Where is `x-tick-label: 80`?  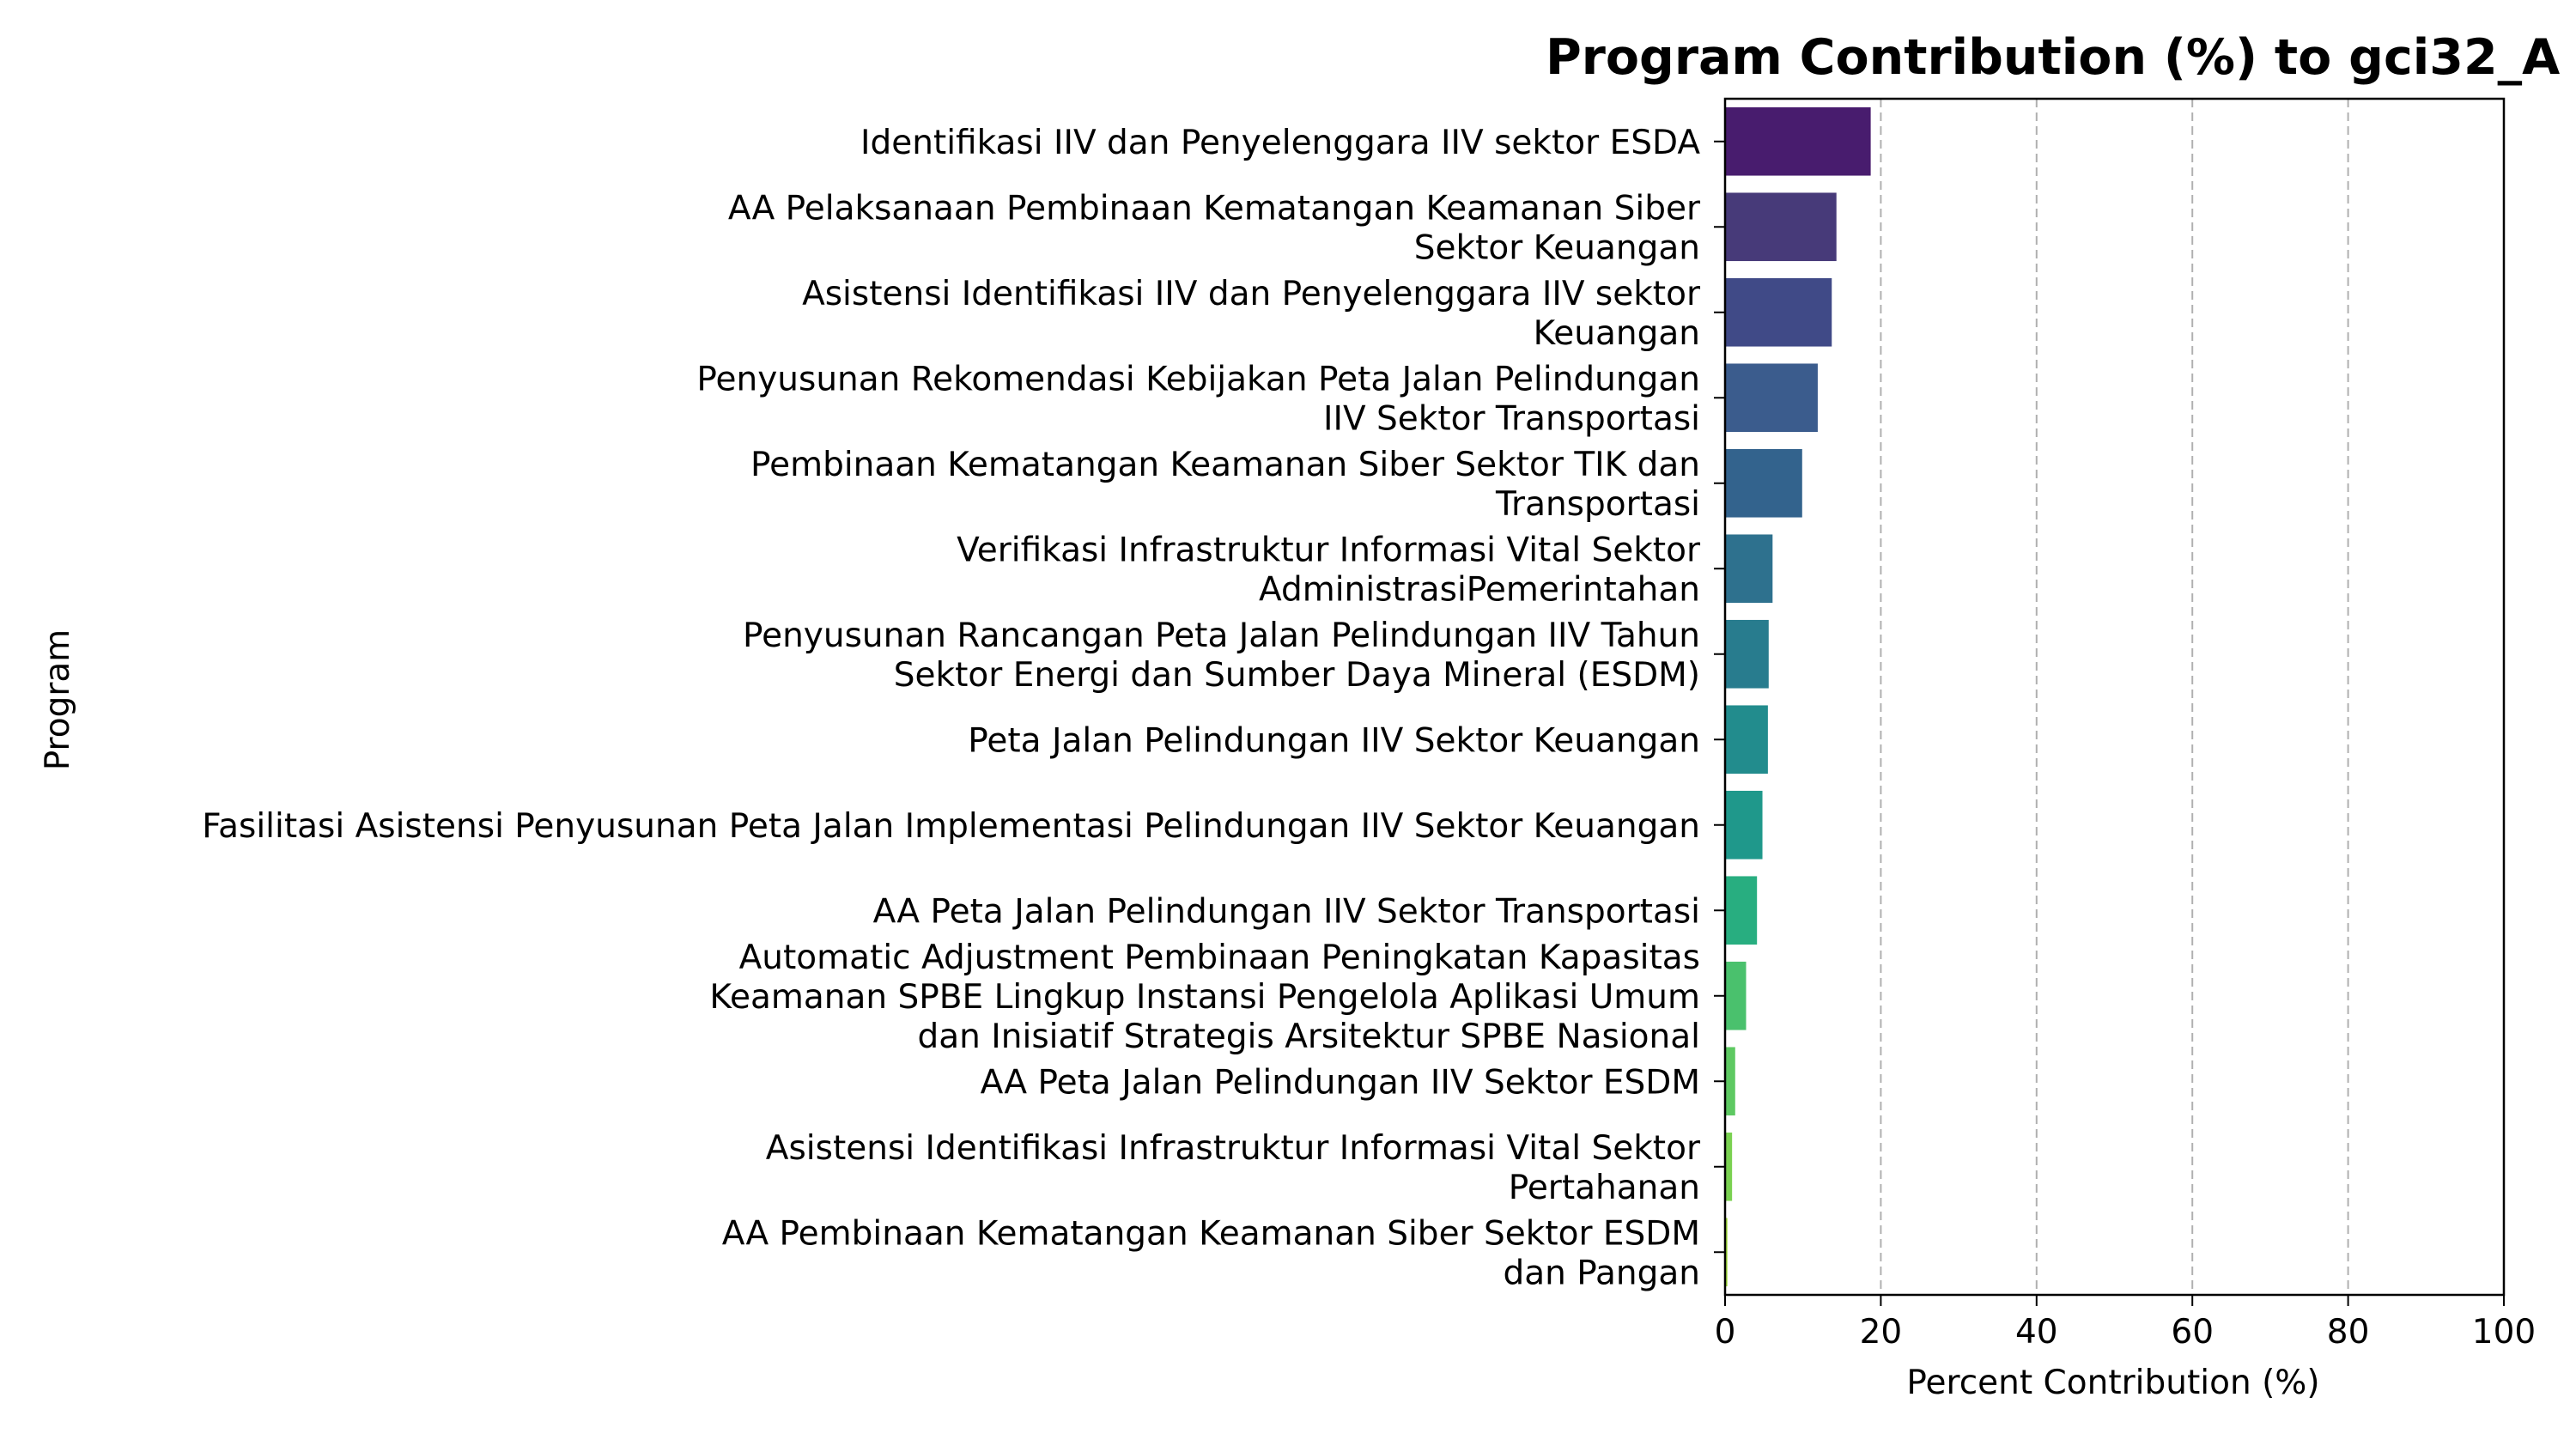
x-tick-label: 80 is located at coordinates (2348, 1332).